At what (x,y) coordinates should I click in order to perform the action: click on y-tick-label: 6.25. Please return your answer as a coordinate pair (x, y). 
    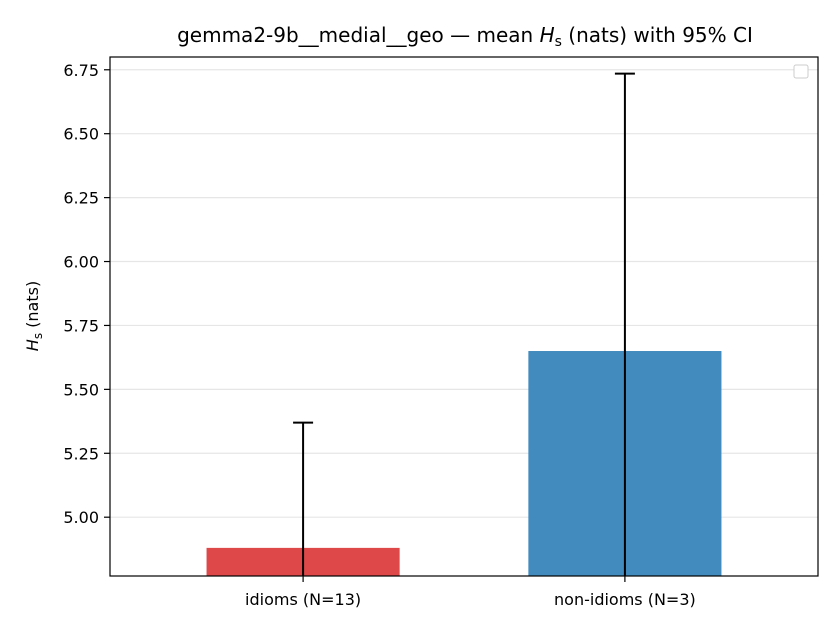
    Looking at the image, I should click on (81, 198).